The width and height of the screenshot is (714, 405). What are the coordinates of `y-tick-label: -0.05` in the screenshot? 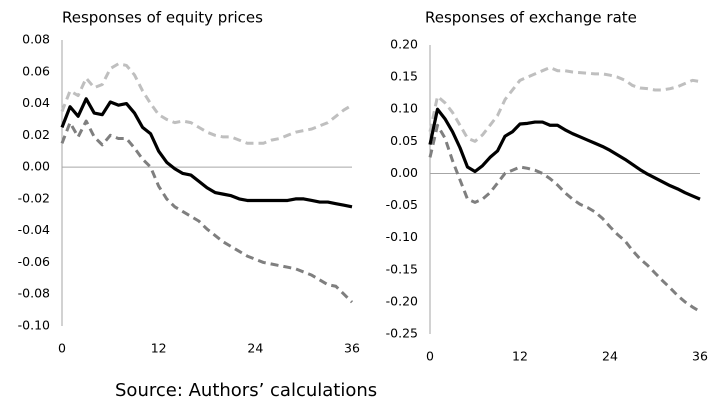 It's located at (402, 204).